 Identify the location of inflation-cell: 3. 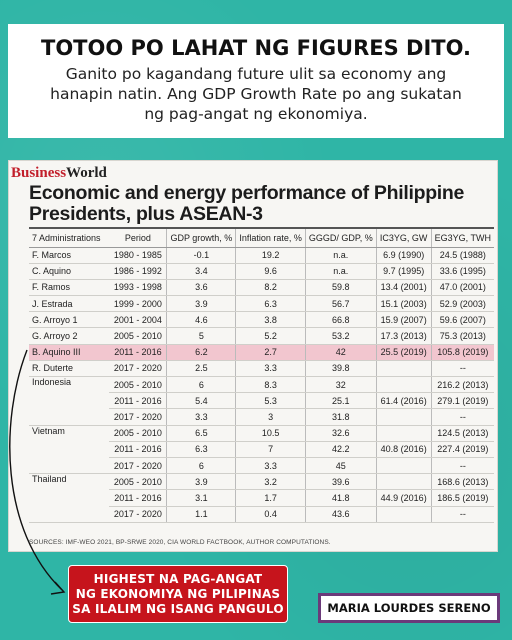
(270, 417).